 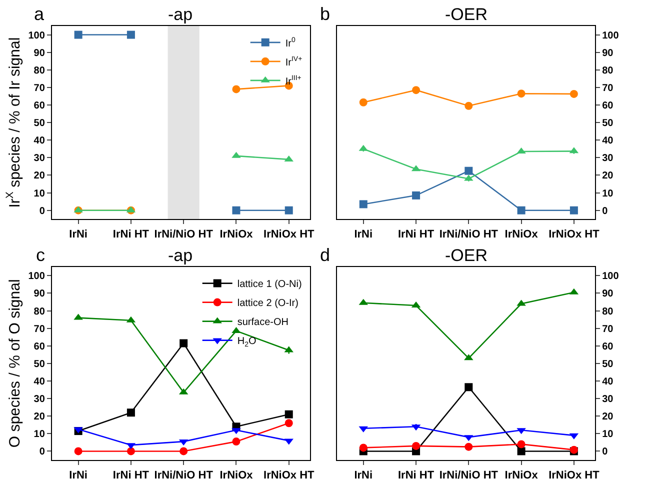 What do you see at coordinates (40, 255) in the screenshot?
I see `text: c` at bounding box center [40, 255].